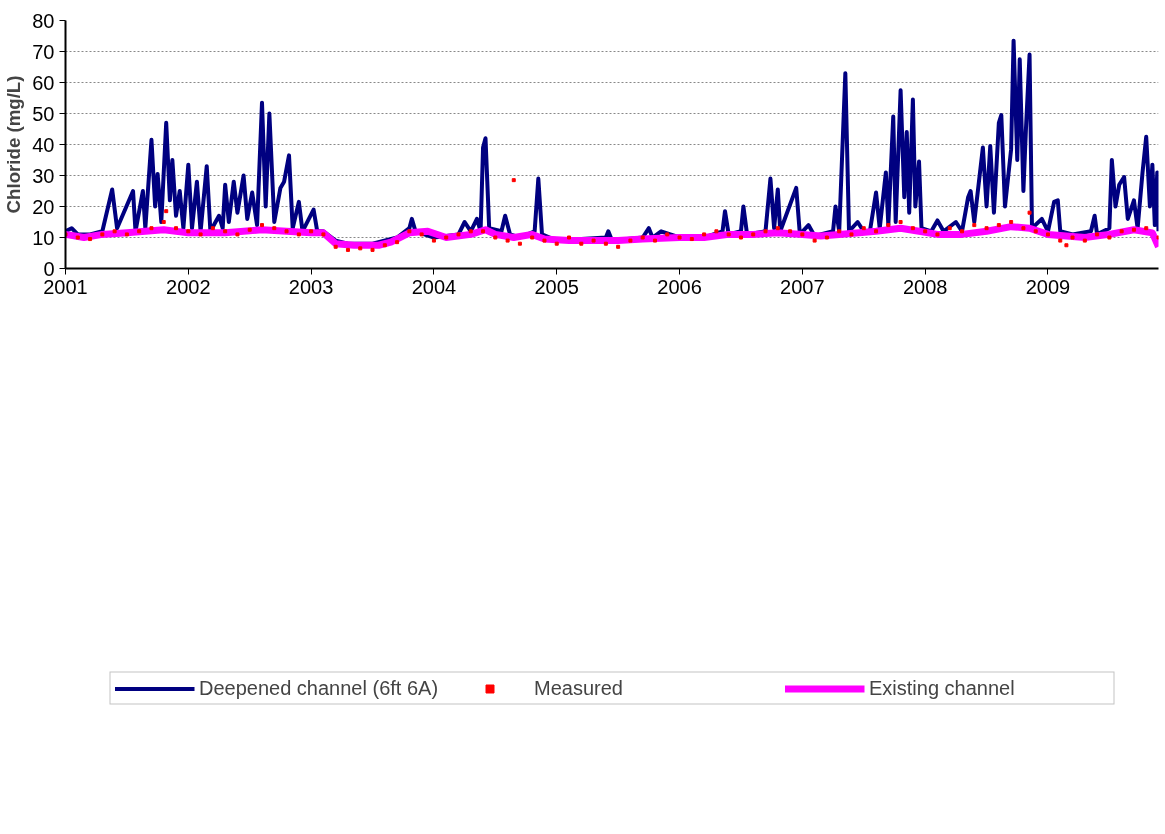  I want to click on y-tick-label: 40, so click(43, 144).